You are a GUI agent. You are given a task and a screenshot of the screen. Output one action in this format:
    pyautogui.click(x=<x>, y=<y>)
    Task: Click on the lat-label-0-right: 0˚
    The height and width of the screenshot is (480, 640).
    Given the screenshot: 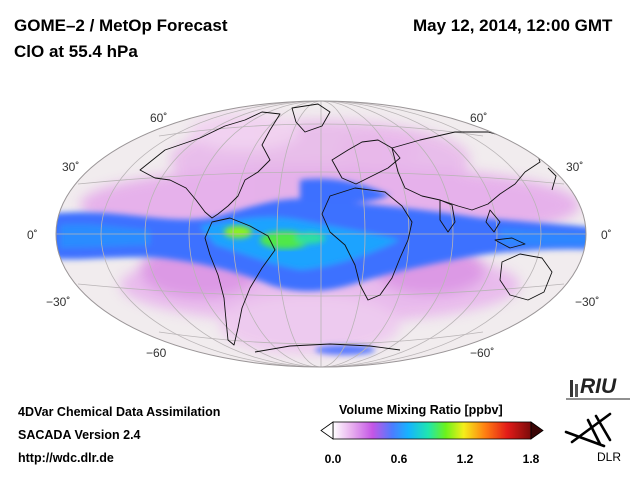 What is the action you would take?
    pyautogui.click(x=606, y=235)
    